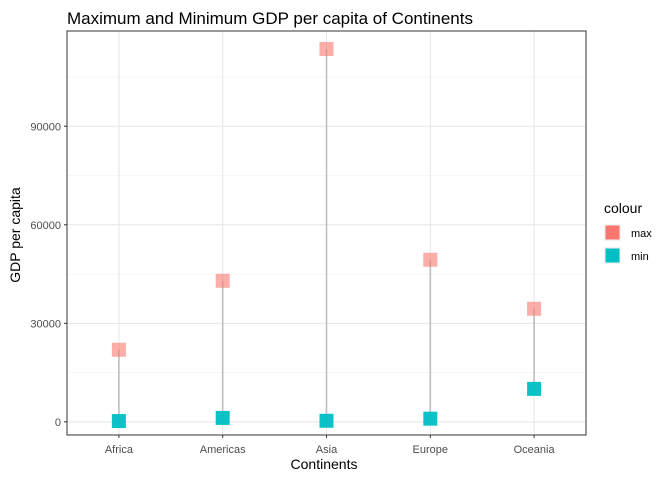 This screenshot has height=480, width=672. Describe the element at coordinates (640, 257) in the screenshot. I see `legend-label-min: min` at that location.